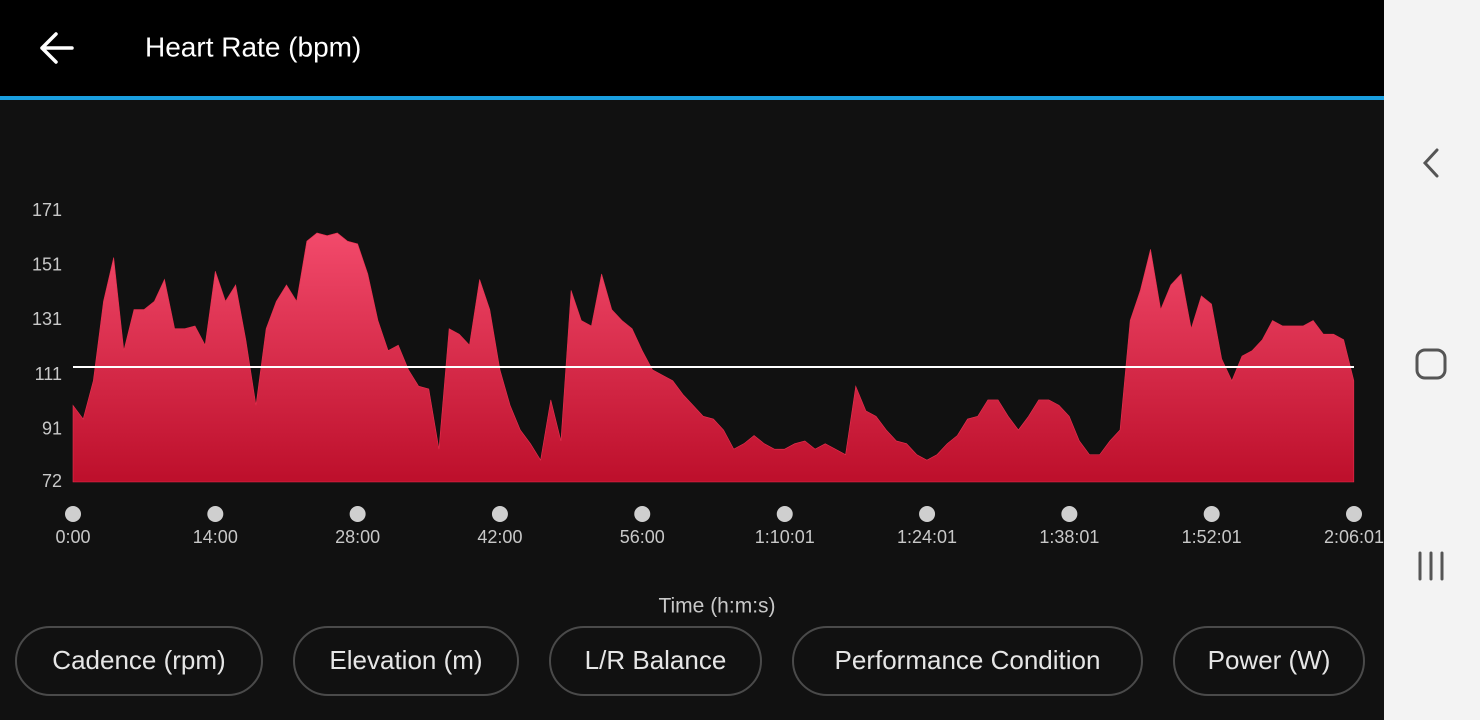  What do you see at coordinates (499, 537) in the screenshot?
I see `x-tick-label: 42:00` at bounding box center [499, 537].